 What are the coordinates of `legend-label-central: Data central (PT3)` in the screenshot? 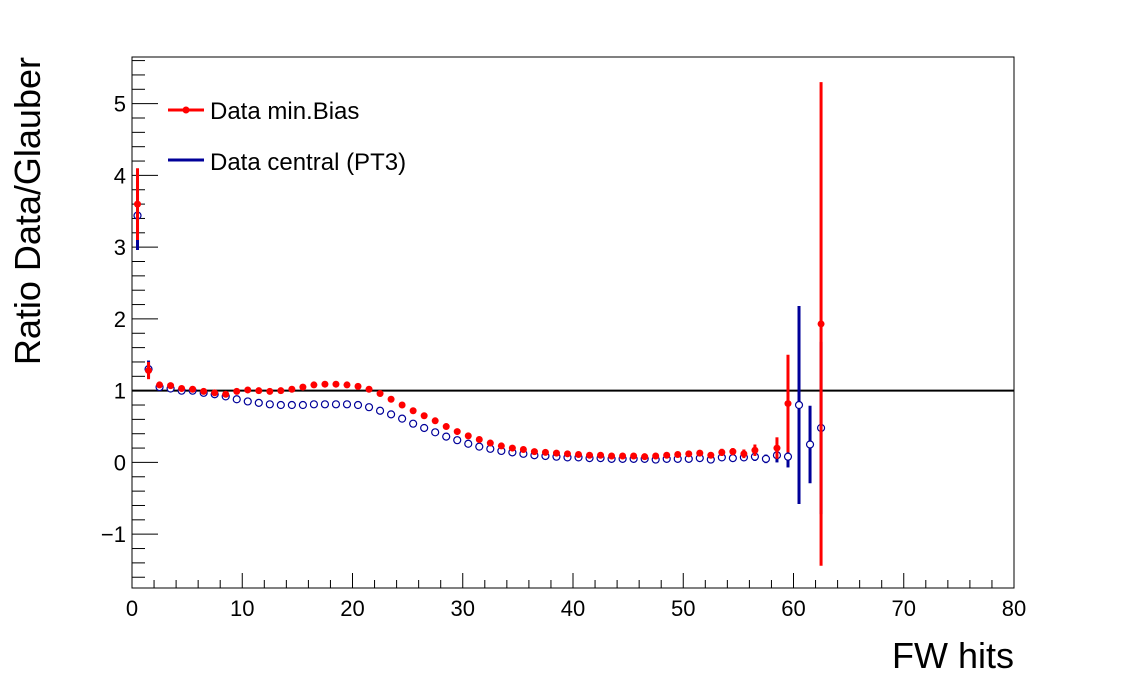 It's located at (308, 162).